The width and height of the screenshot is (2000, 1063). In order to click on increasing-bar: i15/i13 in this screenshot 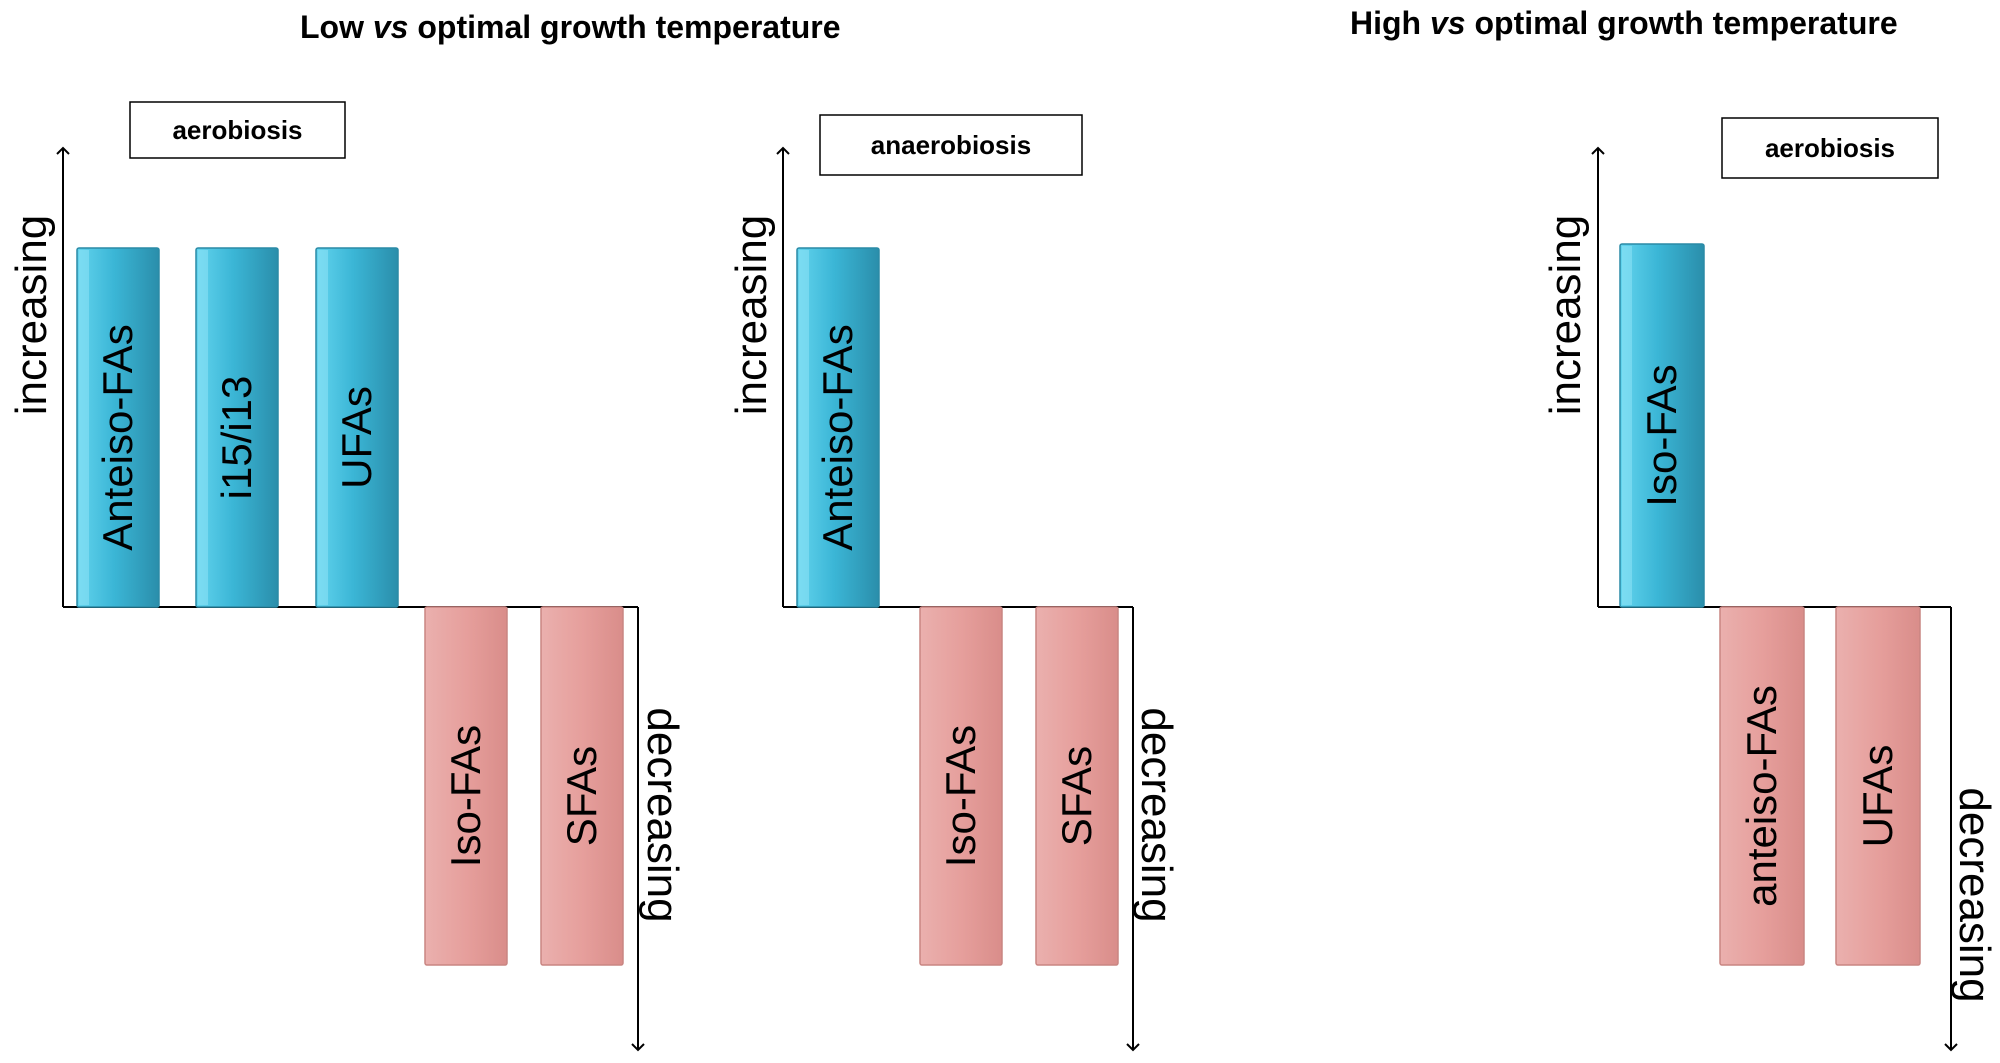, I will do `click(237, 427)`.